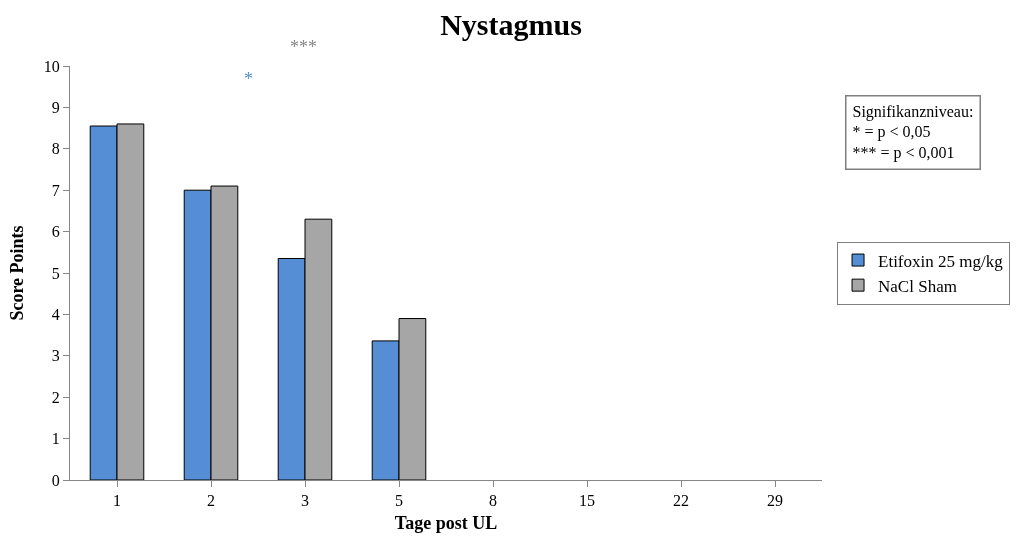 Image resolution: width=1022 pixels, height=546 pixels. Describe the element at coordinates (917, 286) in the screenshot. I see `legend-label: NaCl Sham` at that location.